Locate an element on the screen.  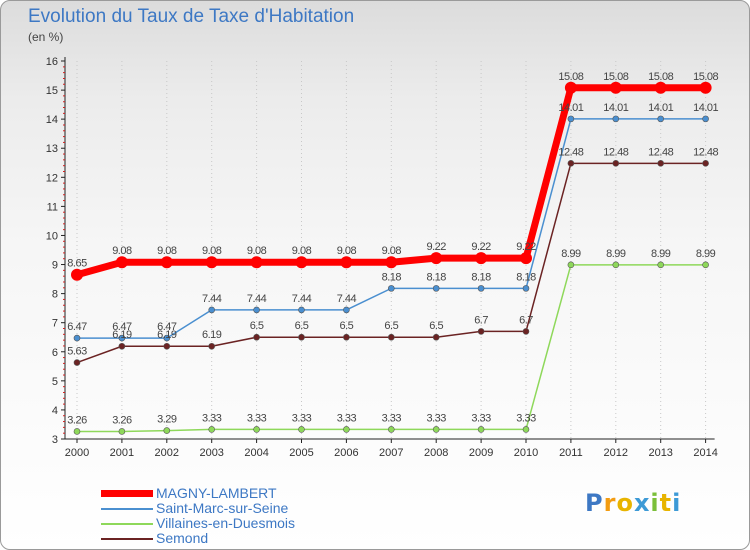
x-tick-label: 2005 is located at coordinates (301, 453).